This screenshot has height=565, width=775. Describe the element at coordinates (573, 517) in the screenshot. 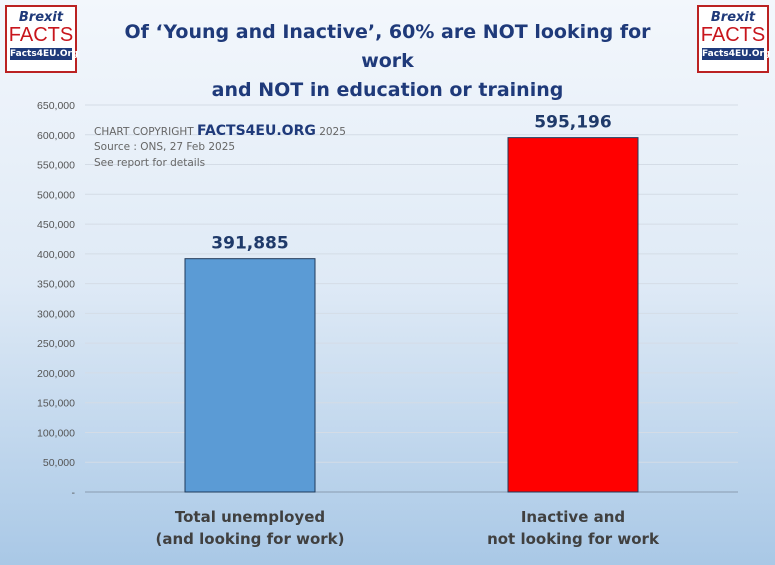

I see `category-line: Inactive and` at that location.